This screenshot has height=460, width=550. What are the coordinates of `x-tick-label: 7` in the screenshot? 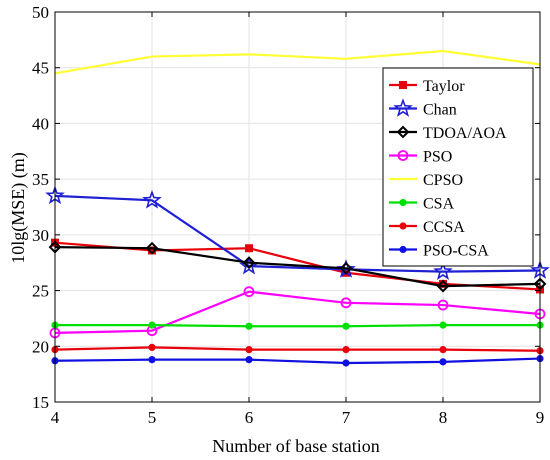 It's located at (346, 417).